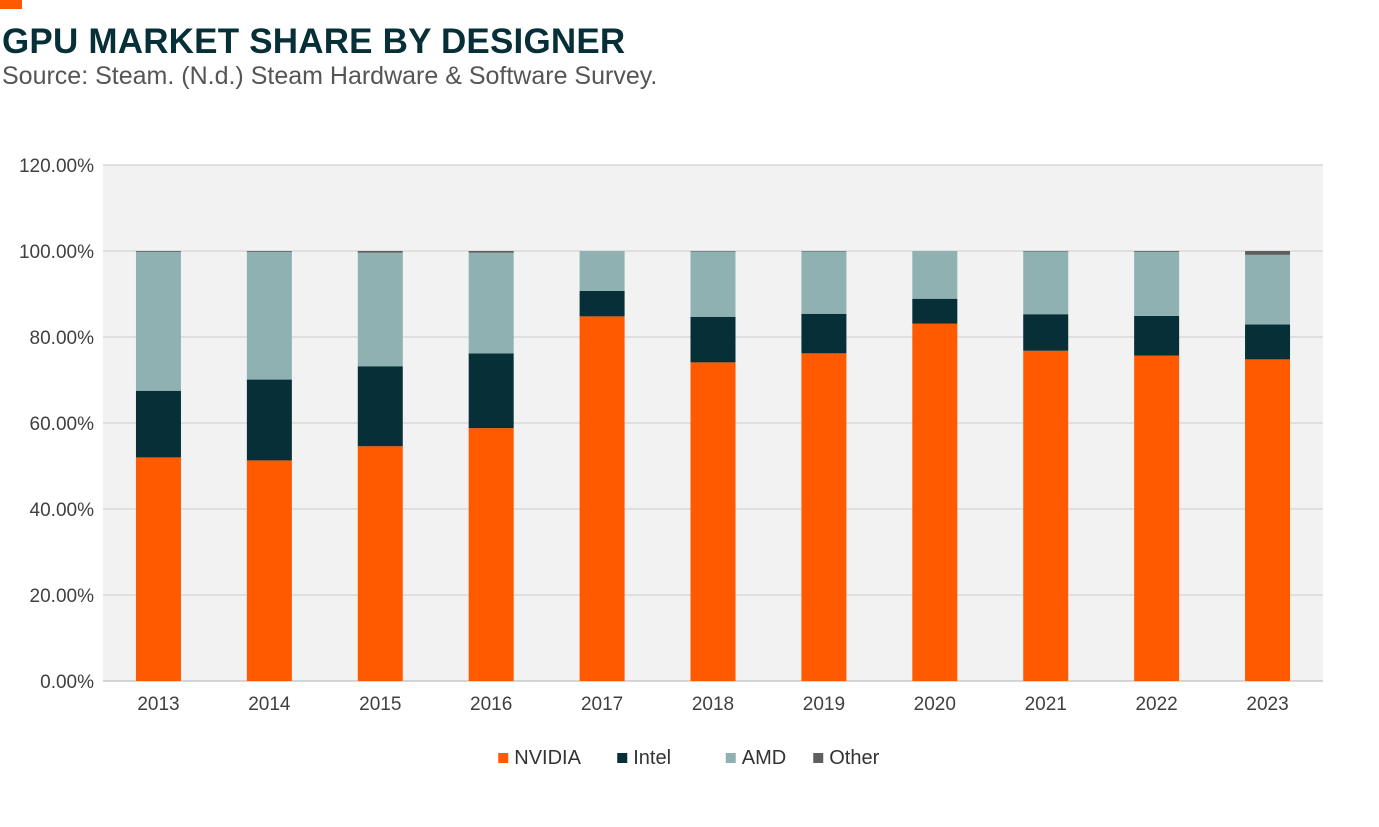 This screenshot has height=827, width=1379. Describe the element at coordinates (824, 517) in the screenshot. I see `bar-nvidia-2019` at that location.